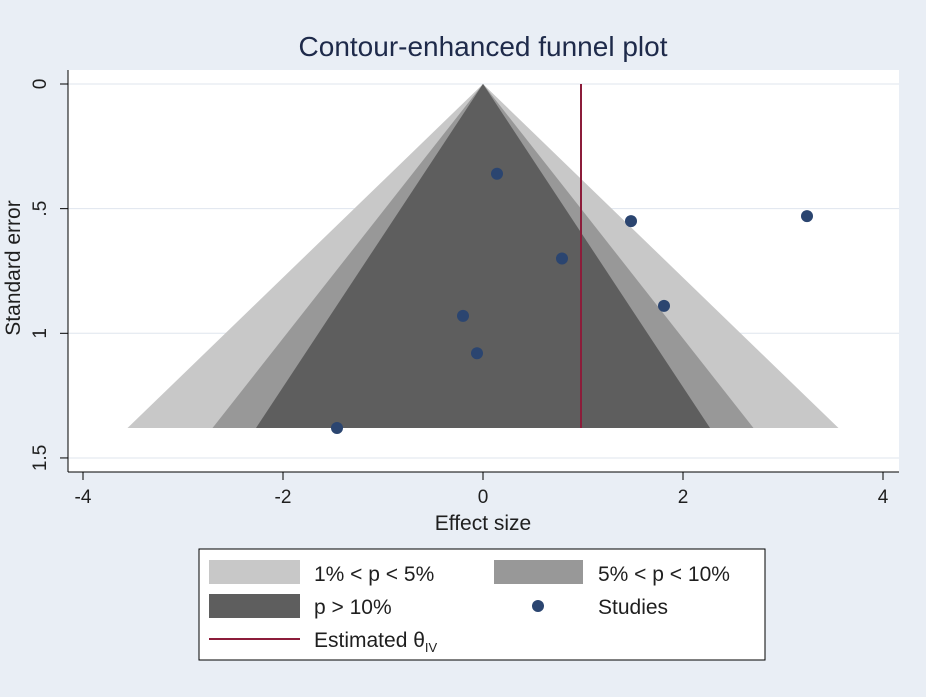  I want to click on x-tick-label: 4, so click(883, 497).